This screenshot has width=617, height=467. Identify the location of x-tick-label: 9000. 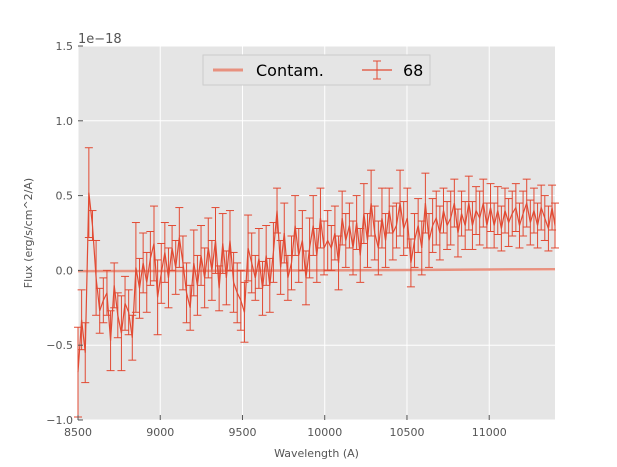
(160, 432).